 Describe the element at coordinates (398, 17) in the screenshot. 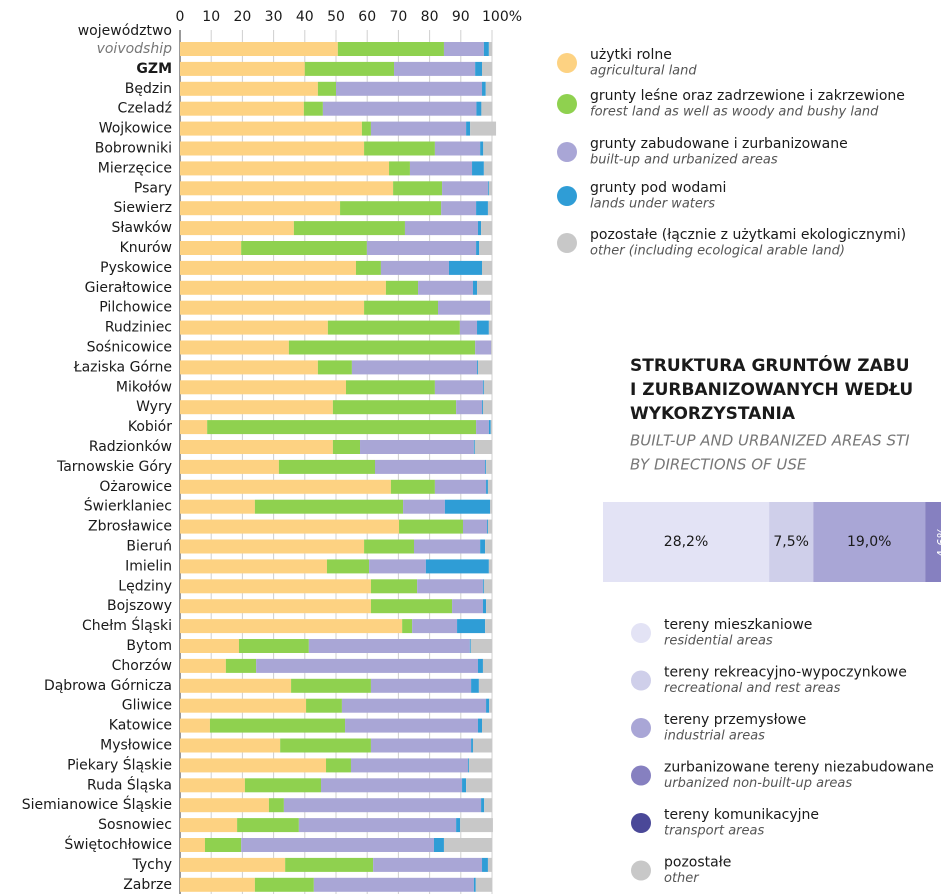

I see `x-tick-label: 70` at that location.